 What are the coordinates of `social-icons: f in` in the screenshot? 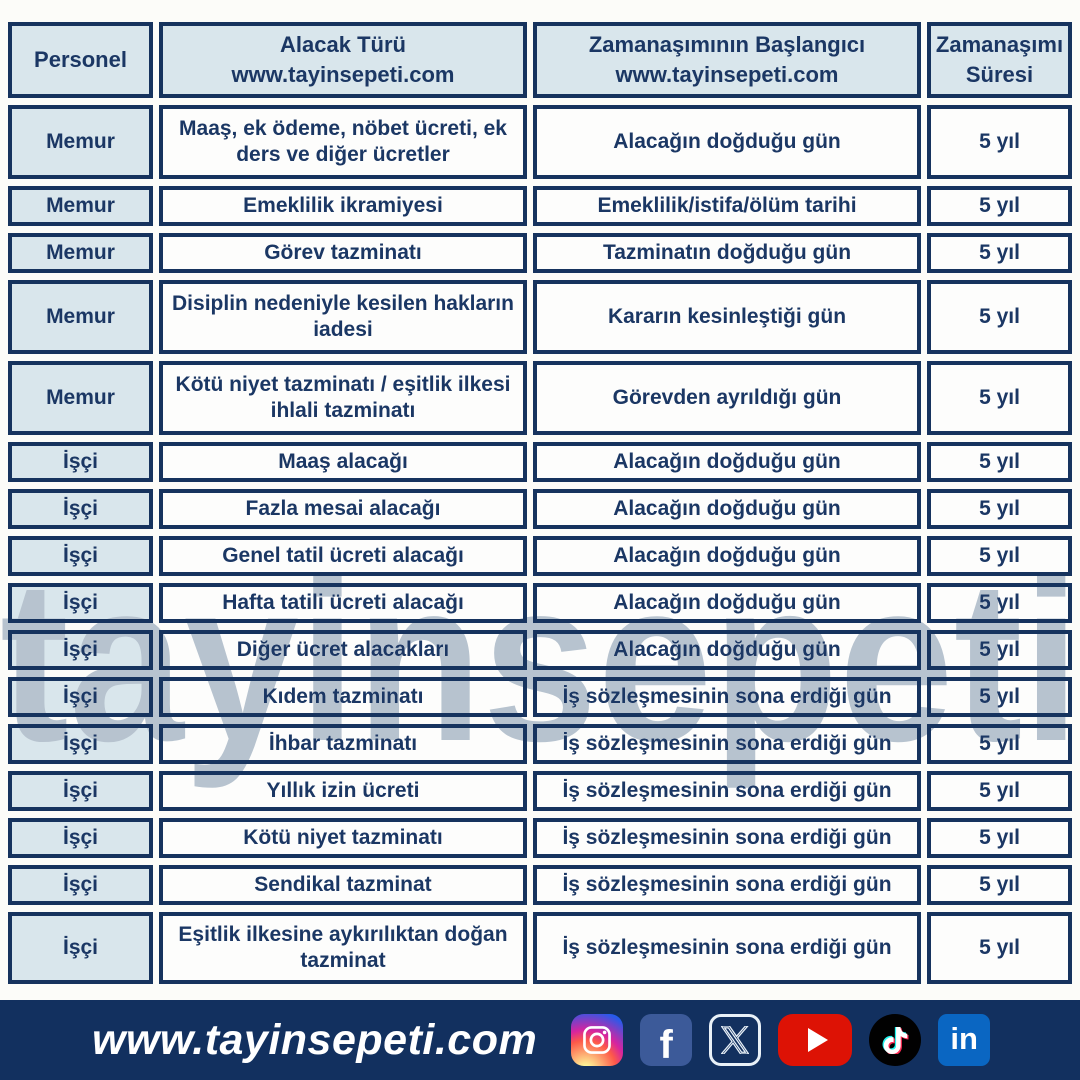 It's located at (781, 1040).